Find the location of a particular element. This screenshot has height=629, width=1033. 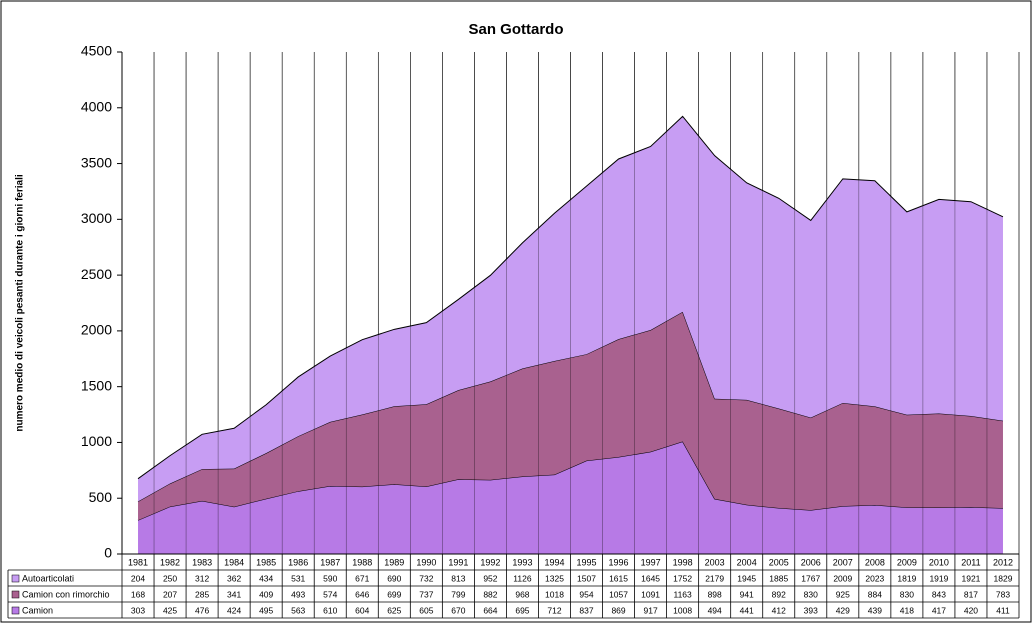

table-value: 424 is located at coordinates (234, 610).